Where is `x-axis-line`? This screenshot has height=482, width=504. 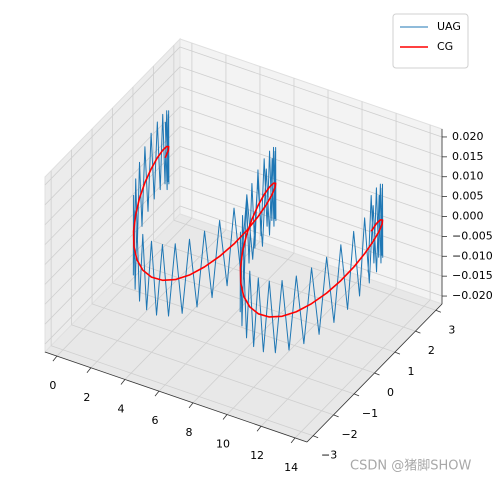 x-axis-line is located at coordinates (176, 397).